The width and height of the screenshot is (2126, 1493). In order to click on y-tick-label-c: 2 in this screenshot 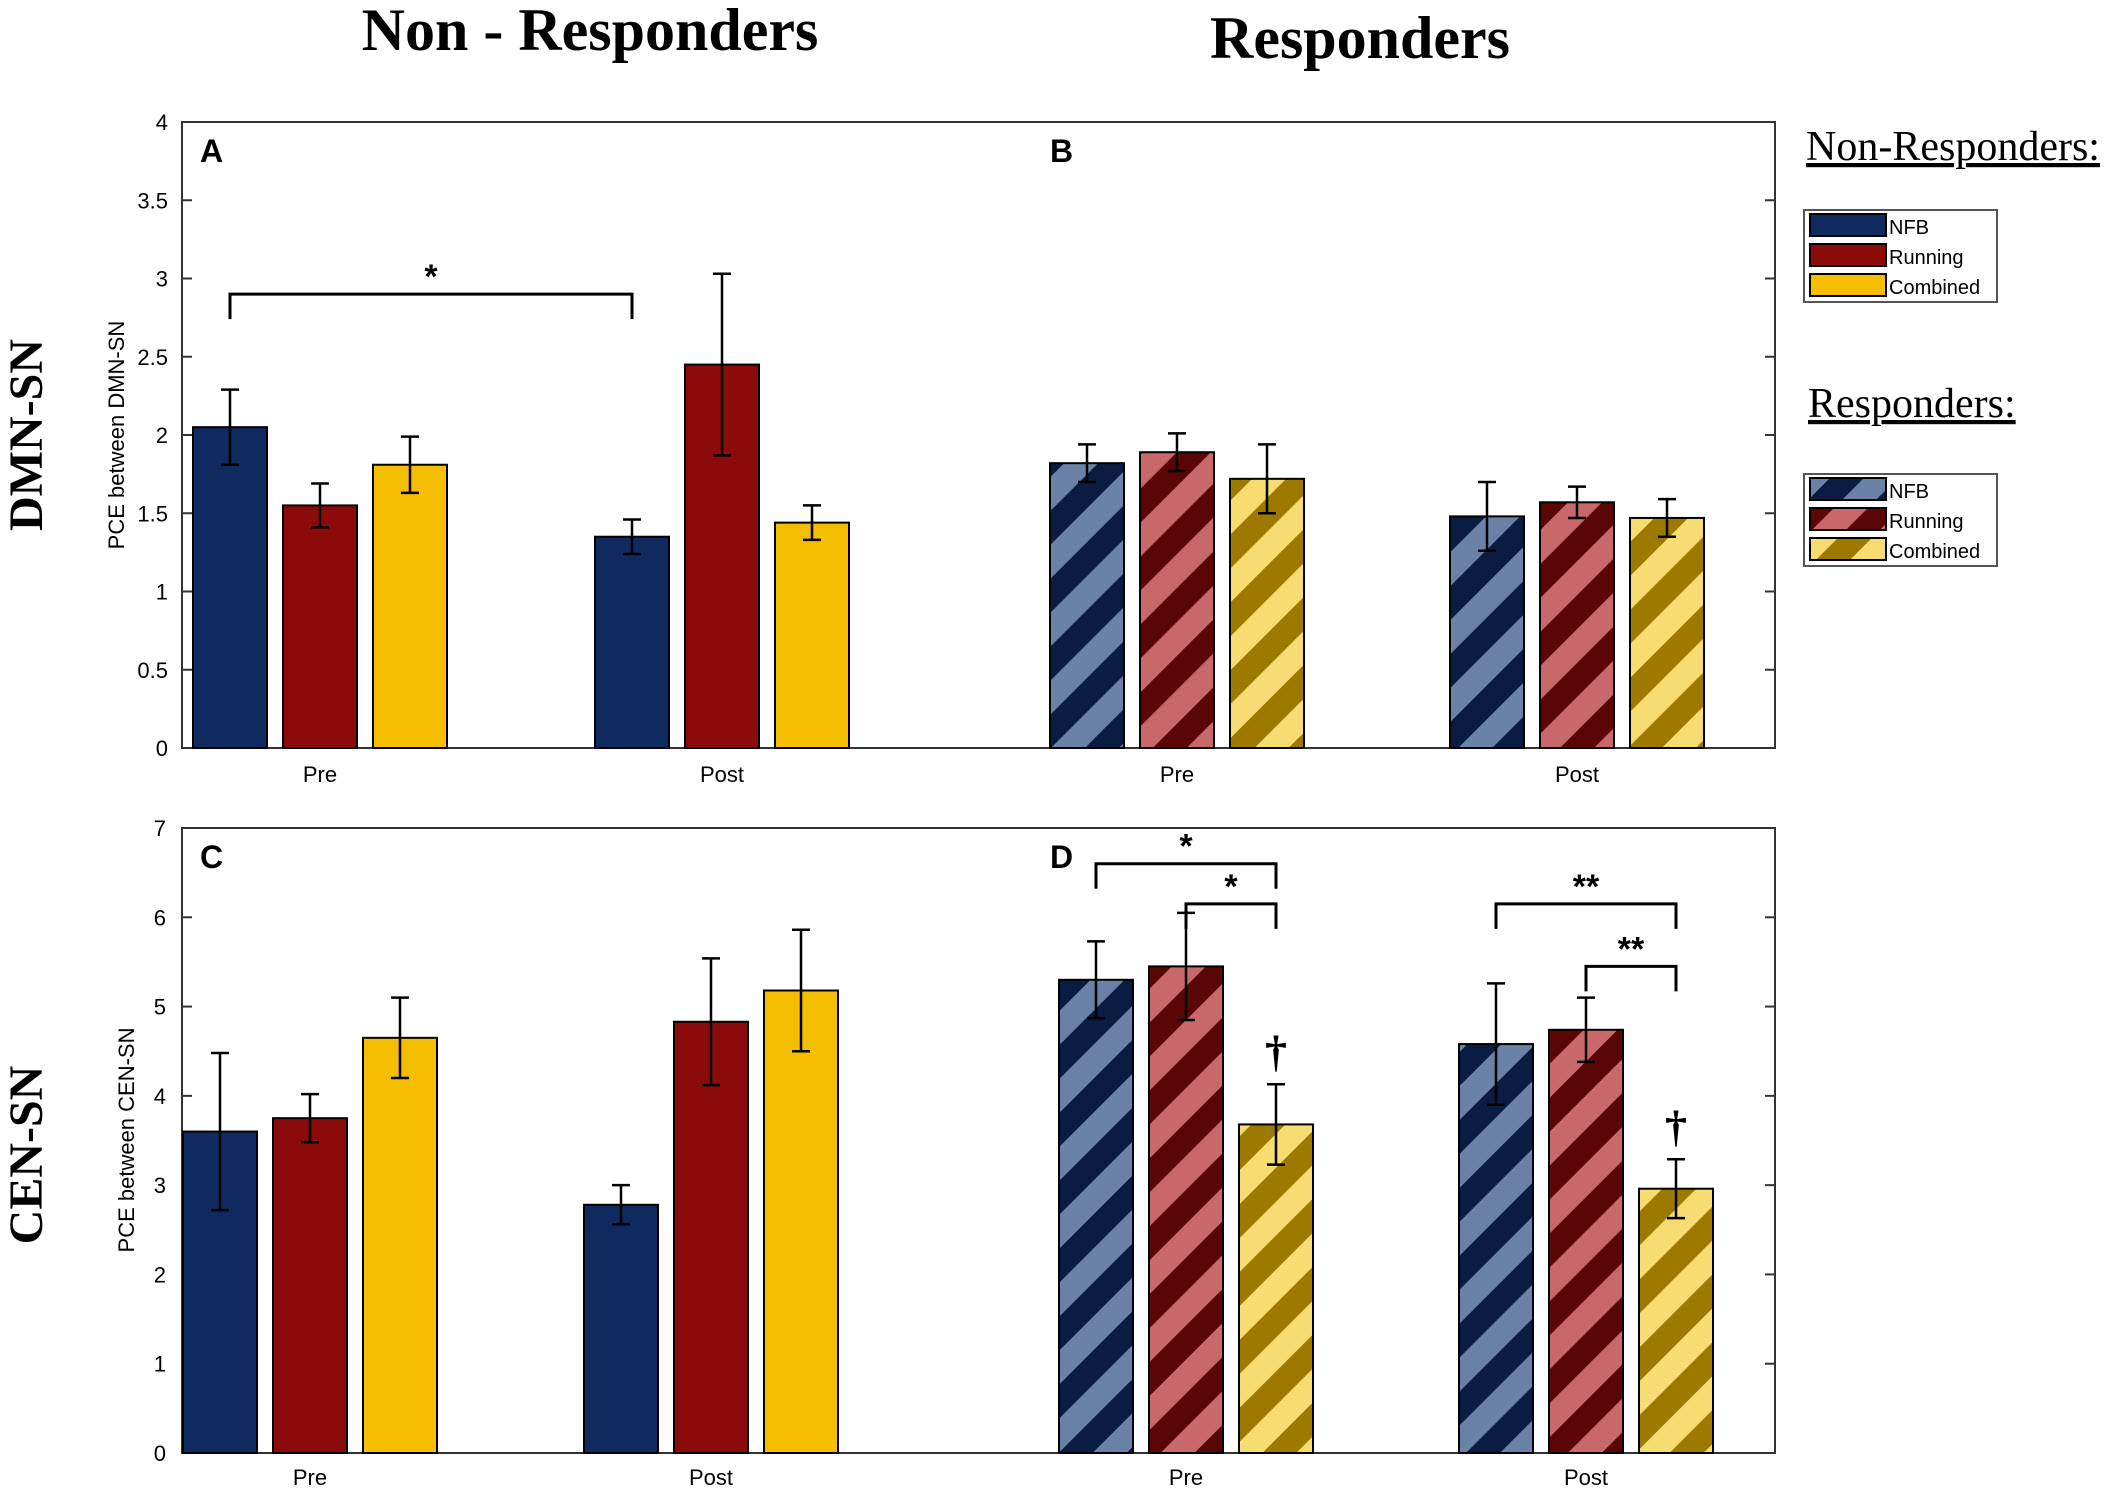, I will do `click(160, 1274)`.